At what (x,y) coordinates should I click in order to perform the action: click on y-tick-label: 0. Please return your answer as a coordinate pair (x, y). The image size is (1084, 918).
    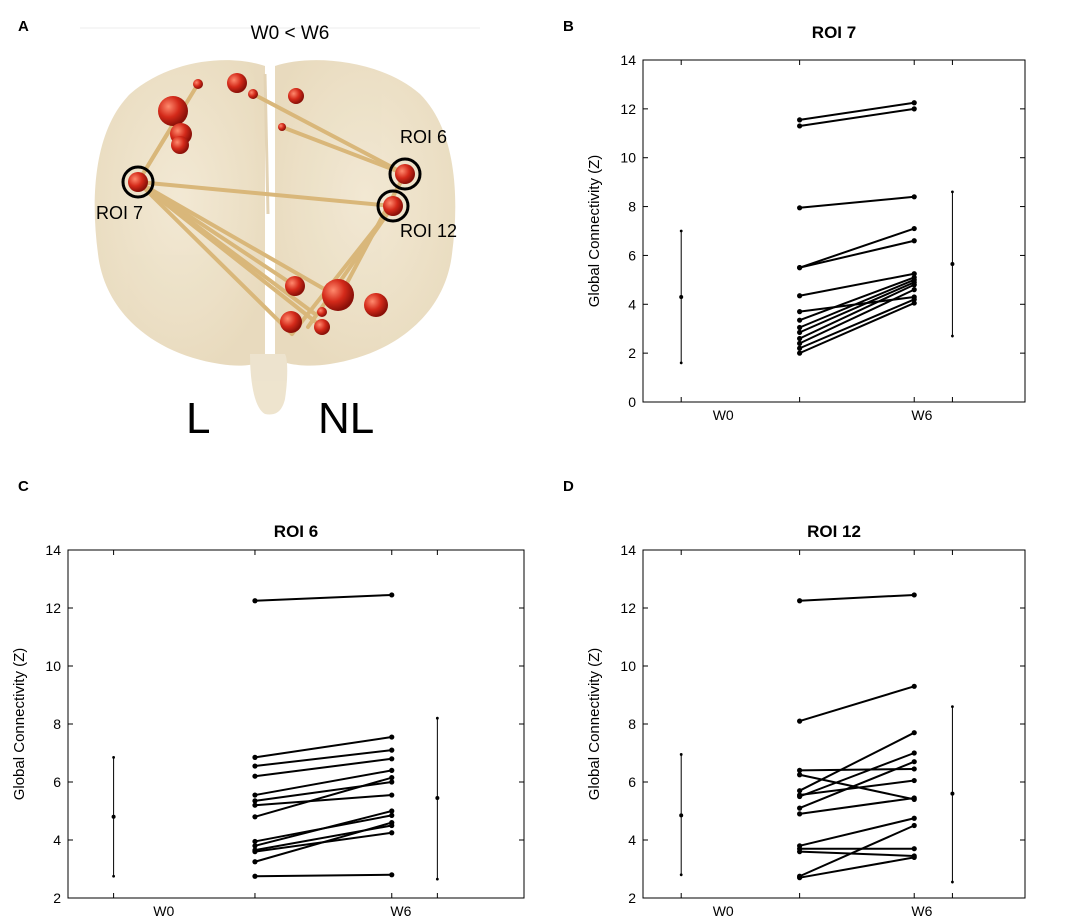
    Looking at the image, I should click on (632, 402).